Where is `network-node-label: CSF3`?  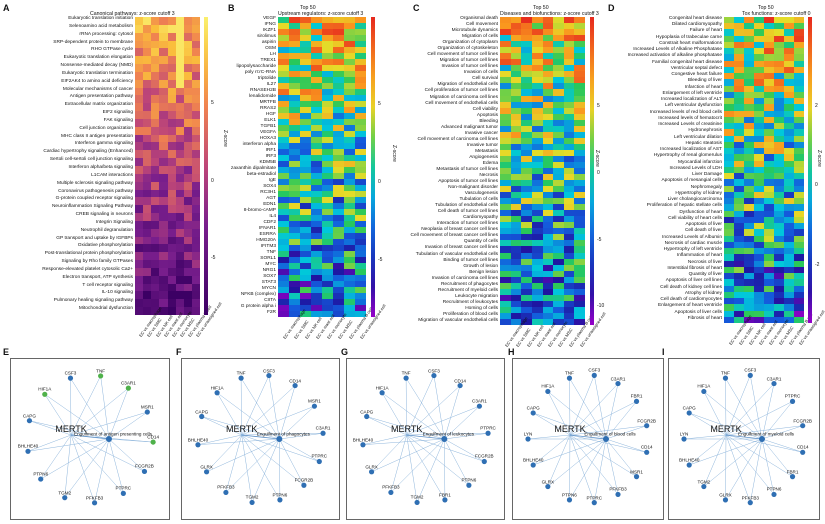
network-node-label: CSF3 is located at coordinates (70, 373).